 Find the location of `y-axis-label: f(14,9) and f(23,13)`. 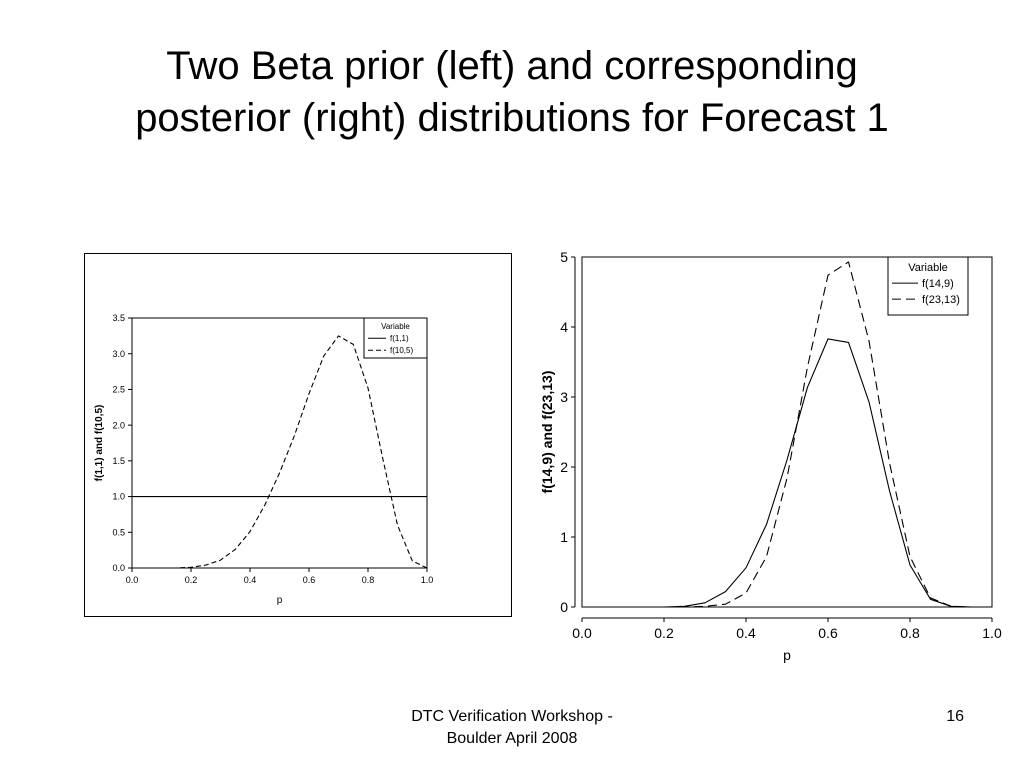

y-axis-label: f(14,9) and f(23,13) is located at coordinates (547, 432).